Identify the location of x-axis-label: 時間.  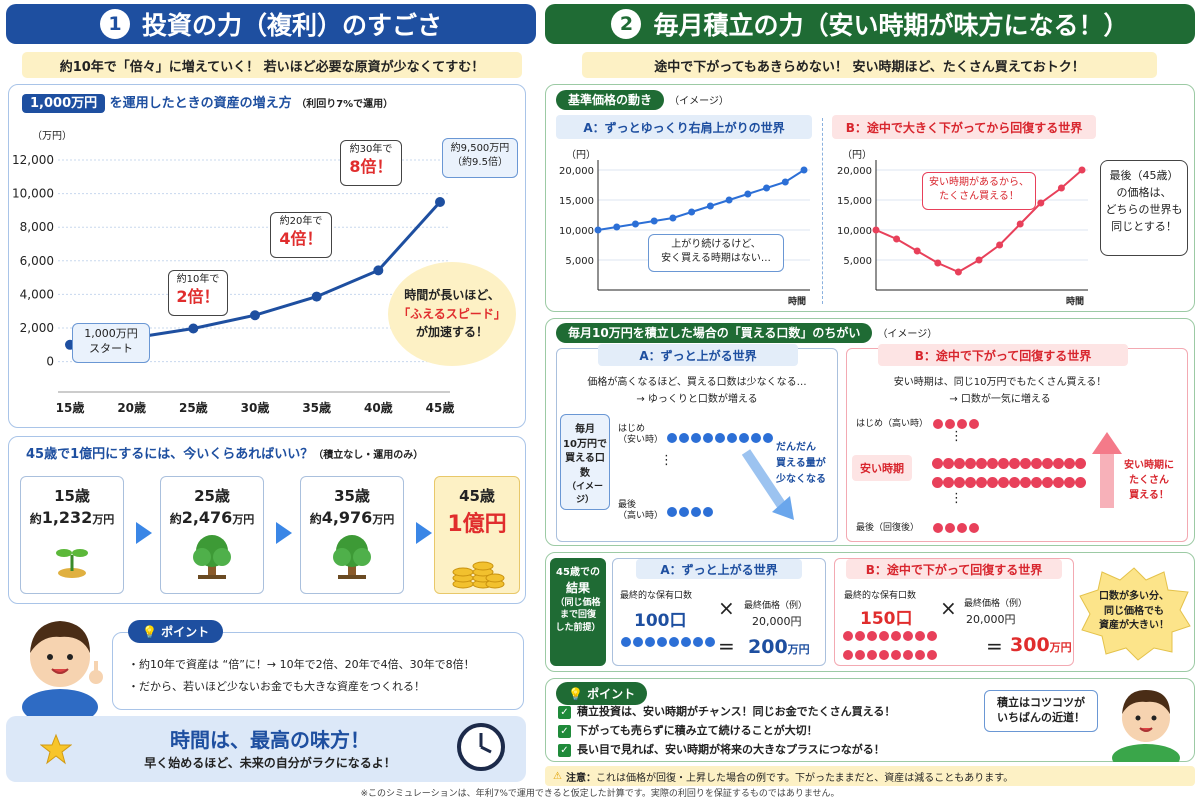
(1075, 301).